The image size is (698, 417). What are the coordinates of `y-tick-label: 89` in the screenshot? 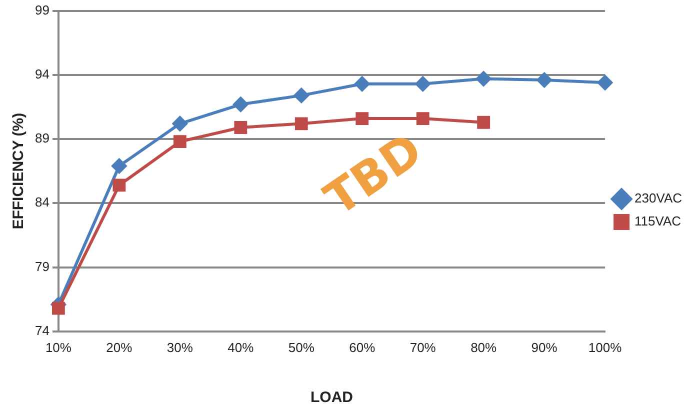 It's located at (42, 138).